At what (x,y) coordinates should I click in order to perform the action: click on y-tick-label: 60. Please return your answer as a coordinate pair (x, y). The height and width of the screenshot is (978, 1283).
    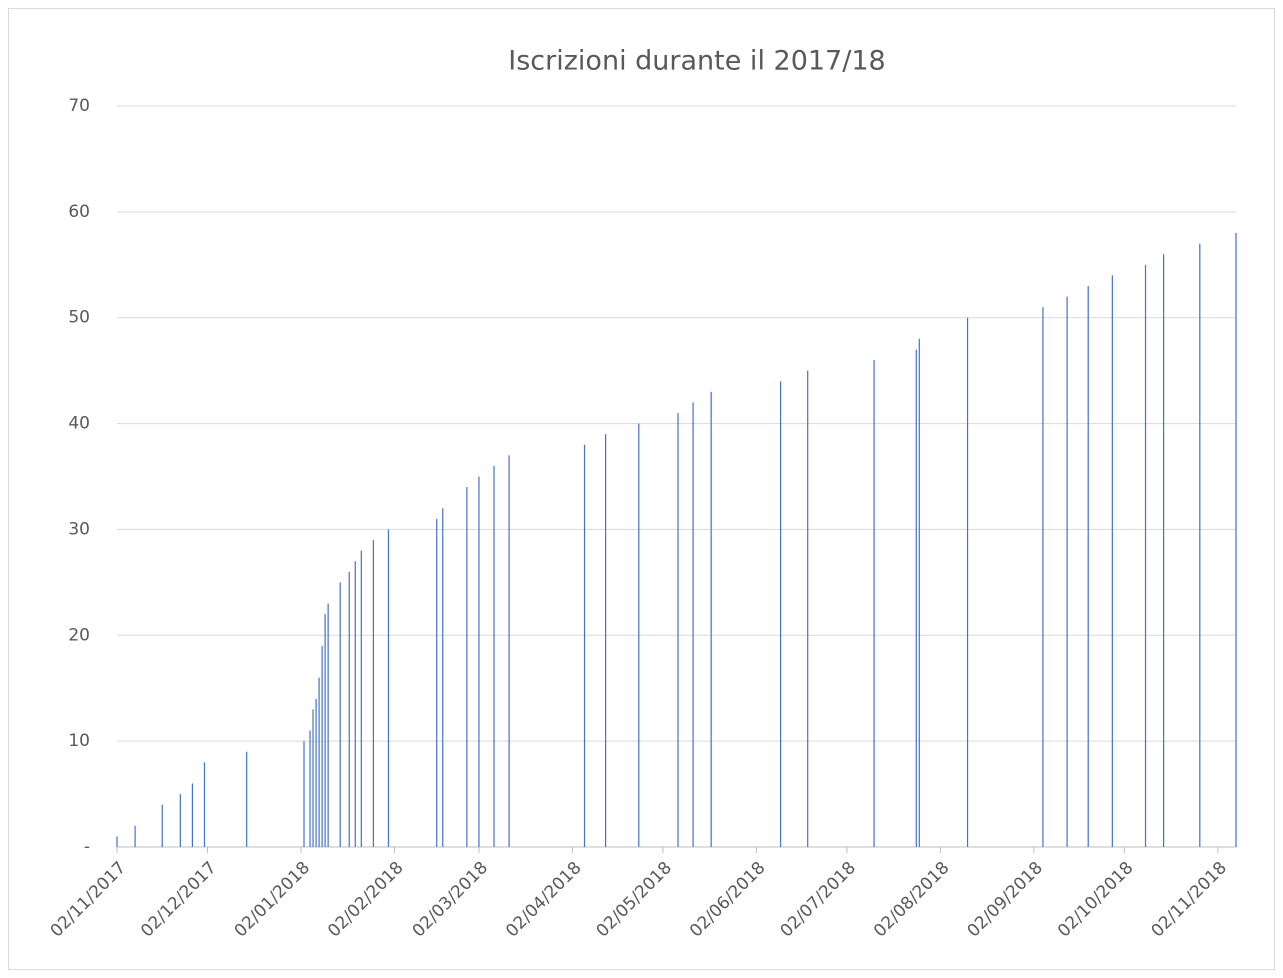
    Looking at the image, I should click on (79, 212).